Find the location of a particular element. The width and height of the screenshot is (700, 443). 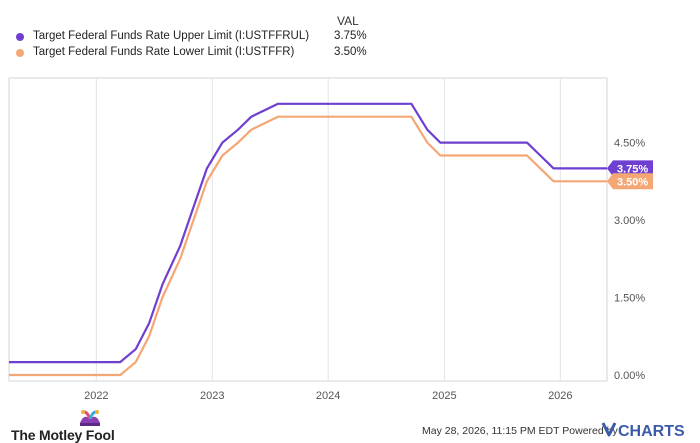

end-tag-label: 3.50% is located at coordinates (632, 182).